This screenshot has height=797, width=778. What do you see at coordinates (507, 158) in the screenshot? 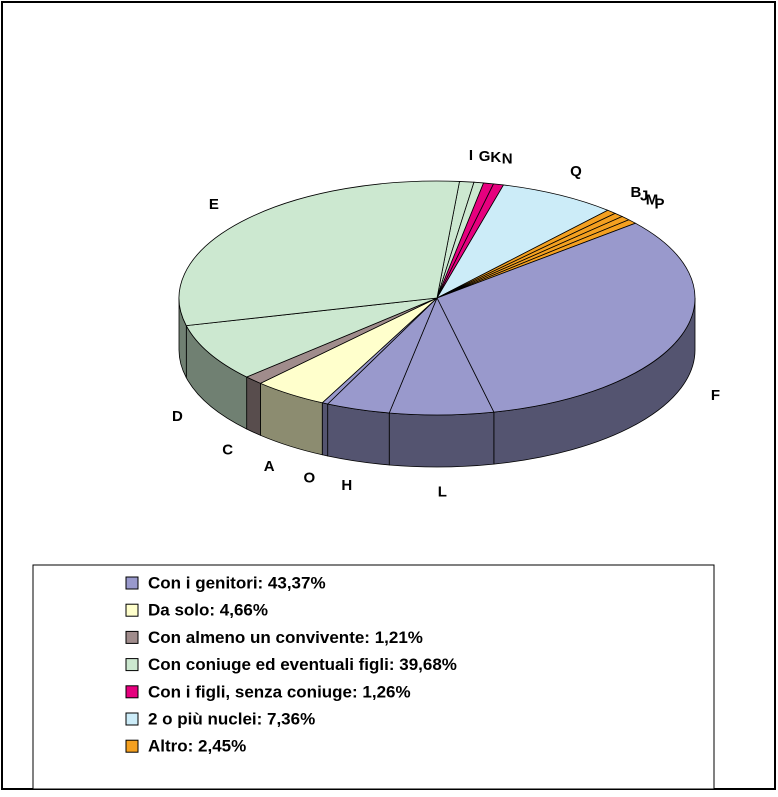
I see `slice-label: N` at bounding box center [507, 158].